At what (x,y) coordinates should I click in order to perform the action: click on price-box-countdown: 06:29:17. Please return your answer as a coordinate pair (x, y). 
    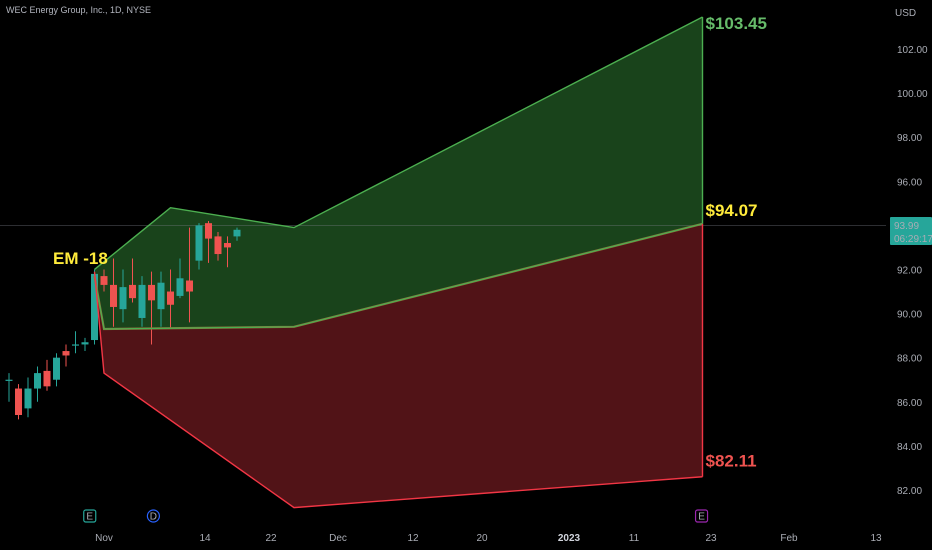
    Looking at the image, I should click on (913, 239).